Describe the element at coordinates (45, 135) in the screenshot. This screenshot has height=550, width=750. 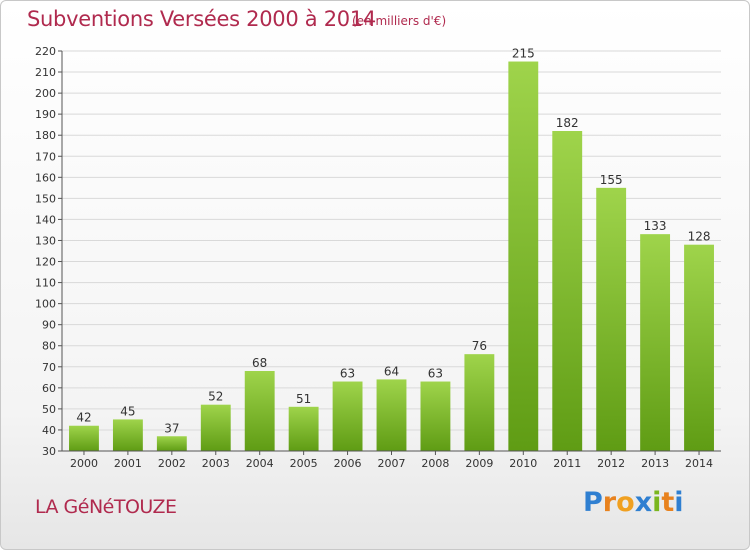
I see `y-tick-label: 180` at that location.